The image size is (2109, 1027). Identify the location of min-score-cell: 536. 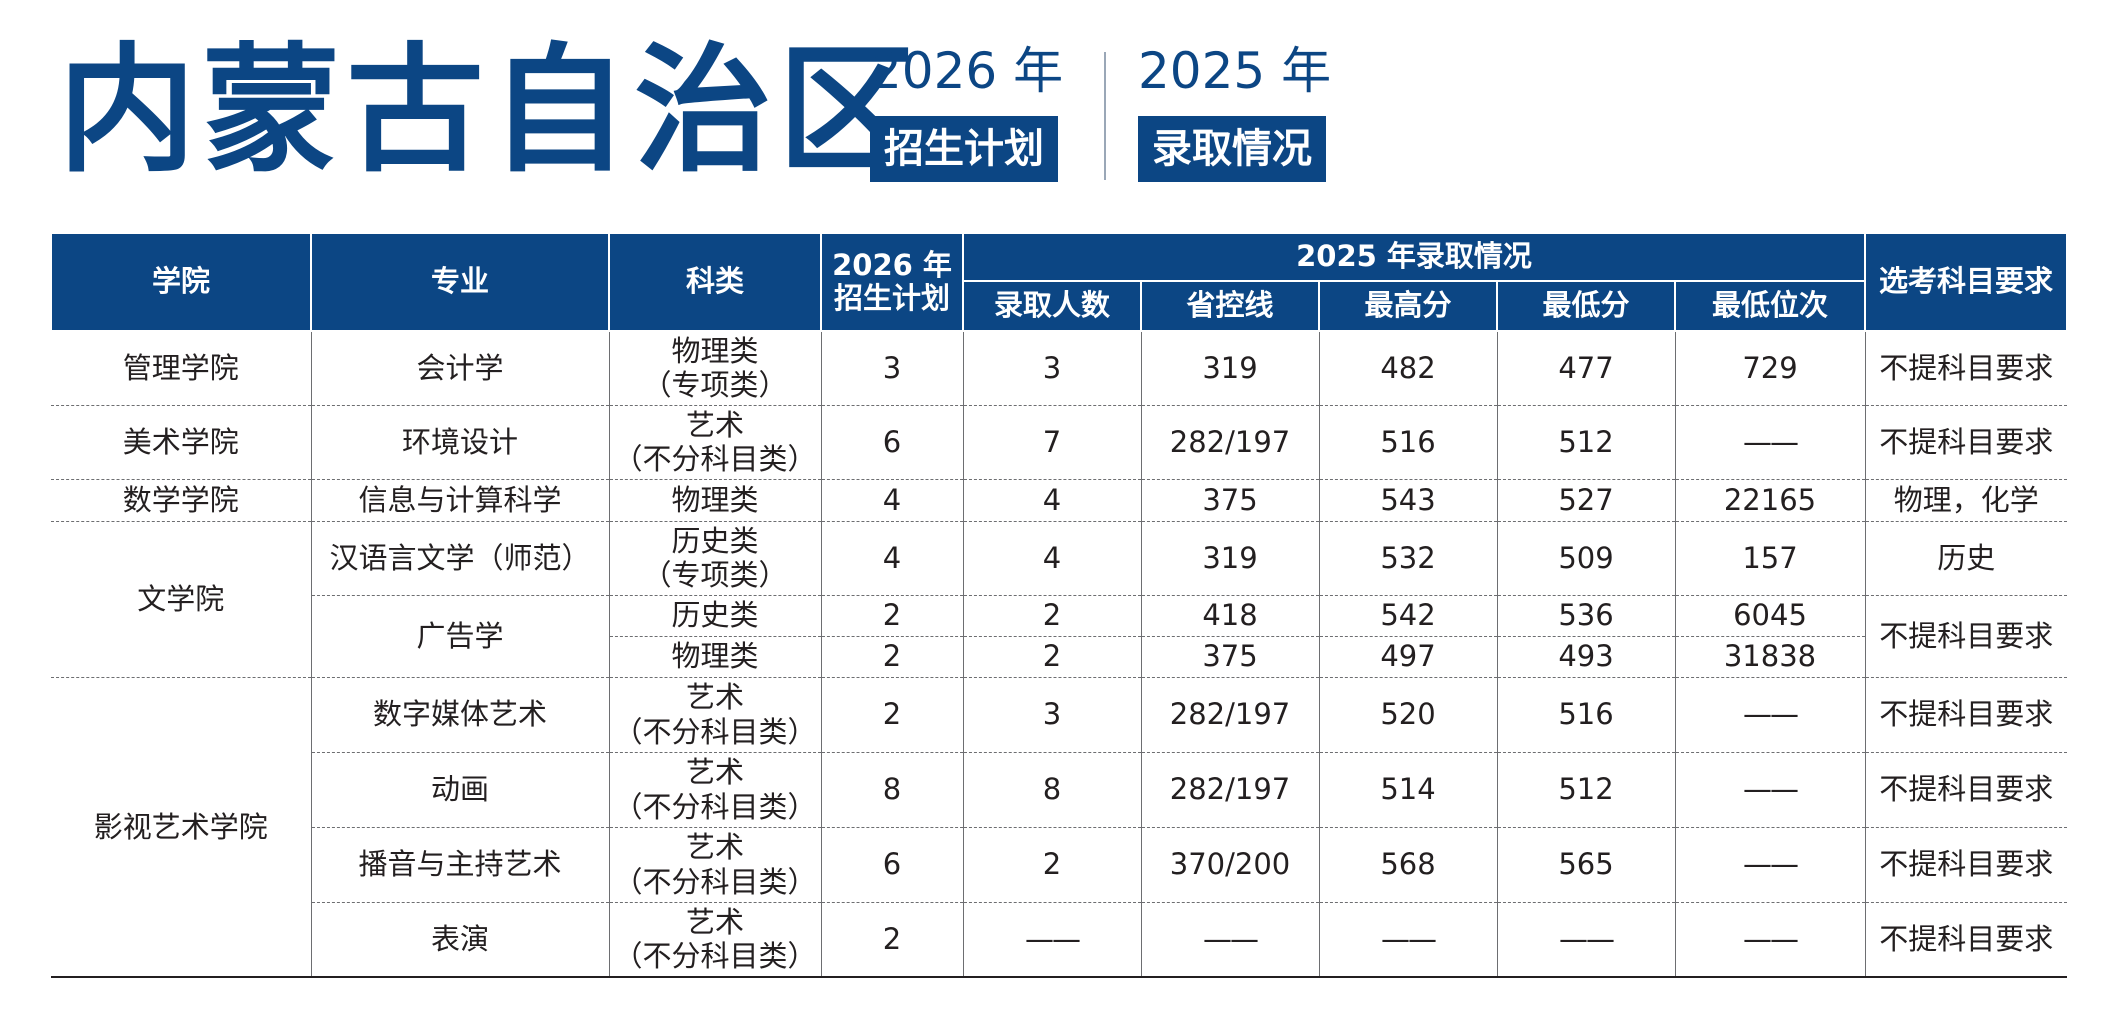
(1586, 616).